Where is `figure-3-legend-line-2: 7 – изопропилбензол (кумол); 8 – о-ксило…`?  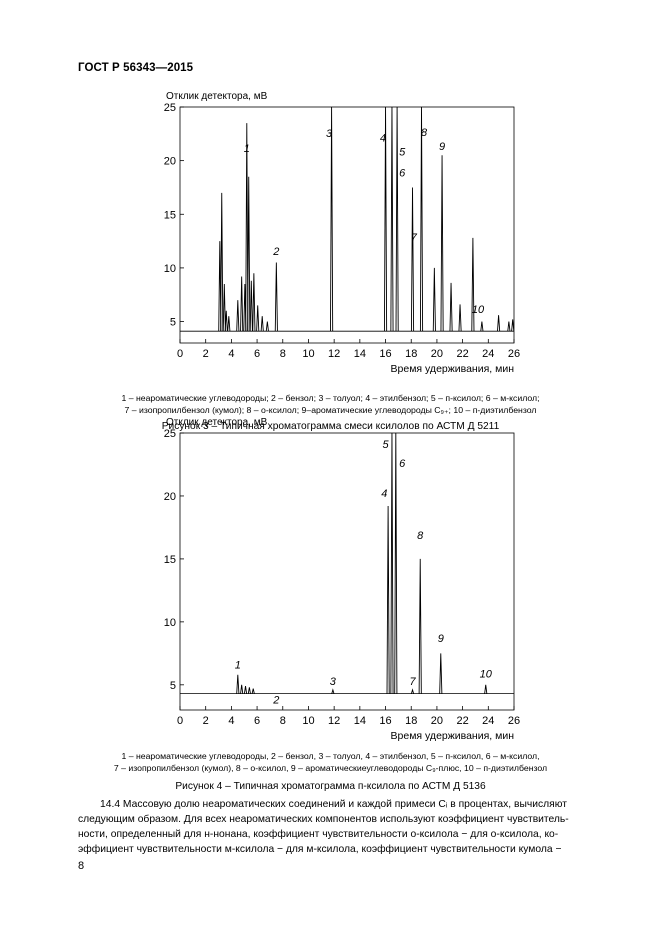 figure-3-legend-line-2: 7 – изопропилбензол (кумол); 8 – о-ксило… is located at coordinates (330, 410).